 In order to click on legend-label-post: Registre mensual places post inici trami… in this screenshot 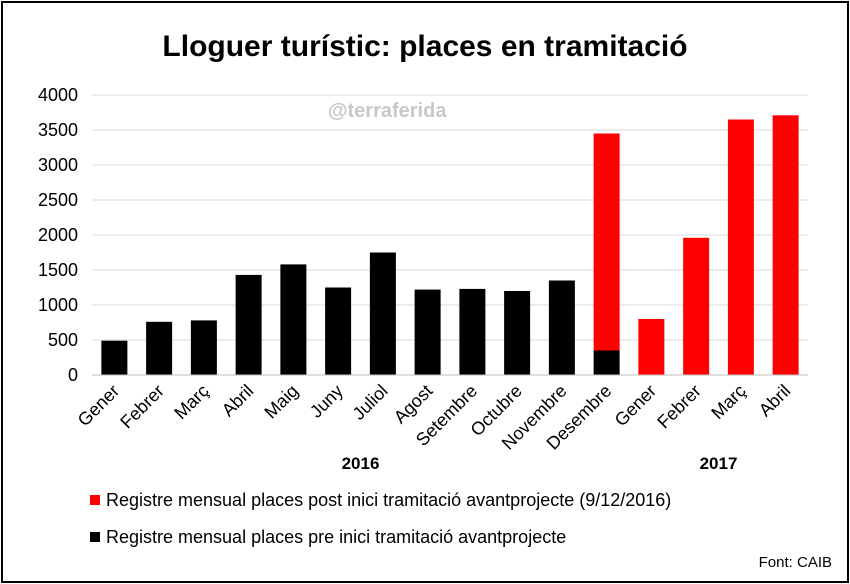, I will do `click(389, 500)`.